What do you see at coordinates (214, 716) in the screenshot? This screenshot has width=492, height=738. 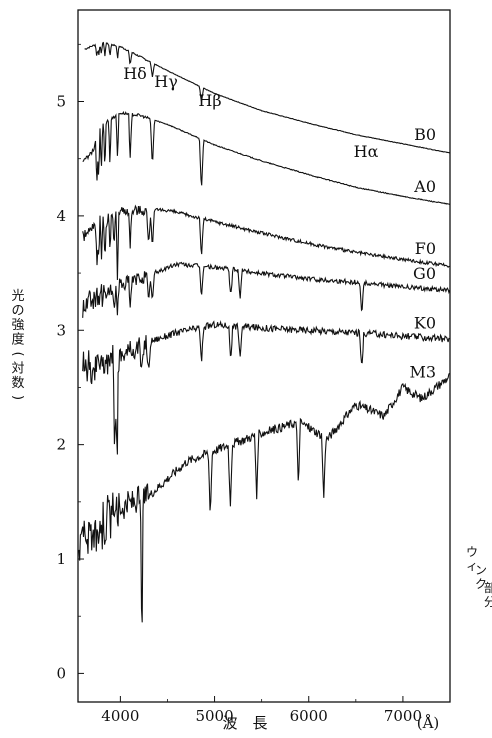 I see `x-tick-label: 5000` at bounding box center [214, 716].